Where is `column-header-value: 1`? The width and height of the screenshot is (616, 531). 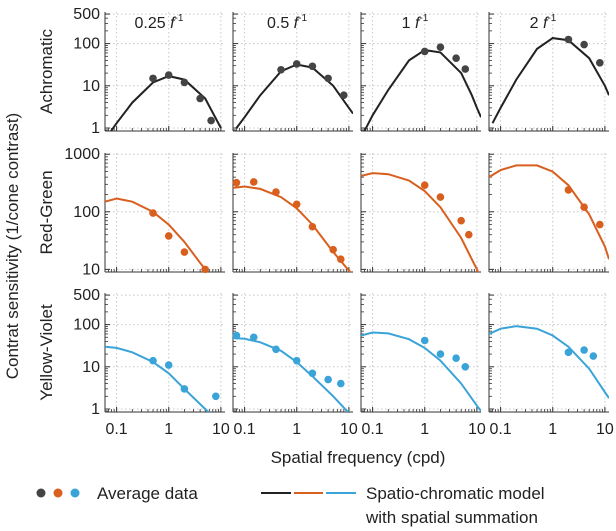
column-header-value: 1 is located at coordinates (408, 23).